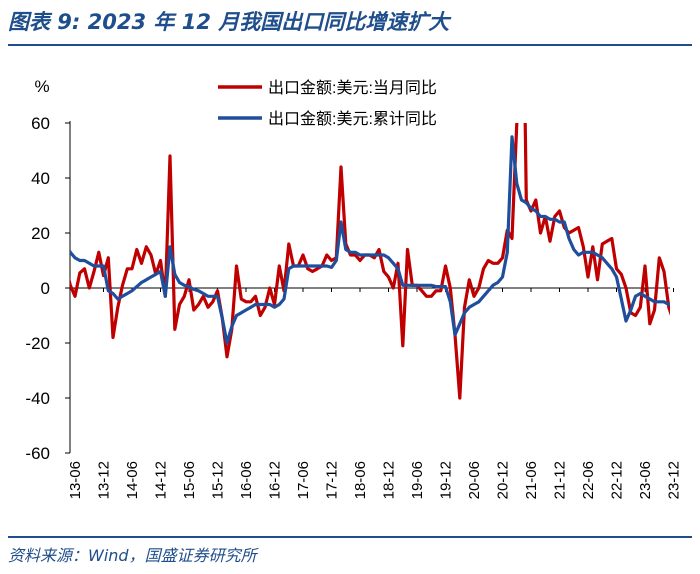 This screenshot has width=700, height=574. What do you see at coordinates (189, 480) in the screenshot?
I see `x-tick-label: 15-06` at bounding box center [189, 480].